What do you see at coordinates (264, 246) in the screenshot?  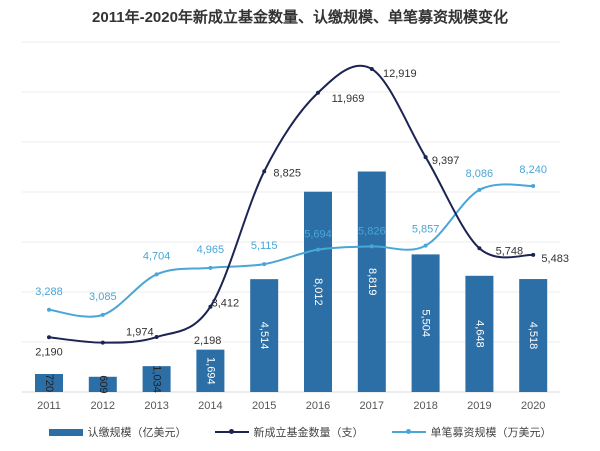 I see `line-data-label: 5,115` at bounding box center [264, 246].